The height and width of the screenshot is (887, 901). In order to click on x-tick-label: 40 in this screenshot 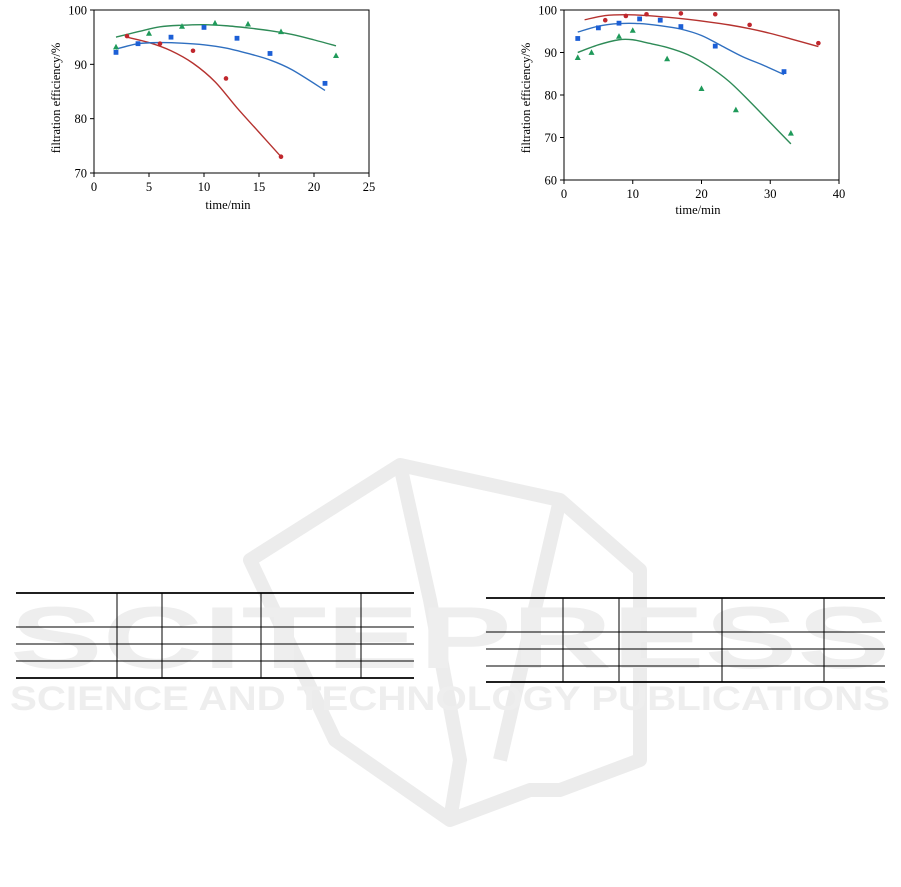, I will do `click(839, 194)`.